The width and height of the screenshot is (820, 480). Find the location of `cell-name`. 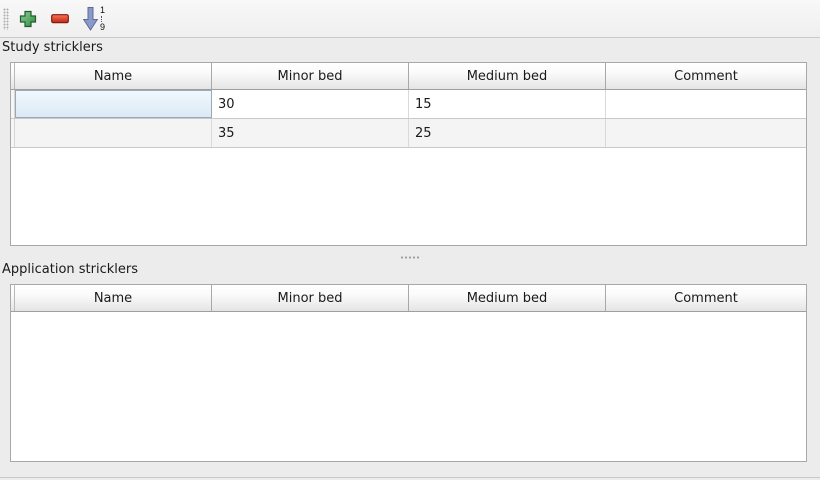

cell-name is located at coordinates (113, 133).